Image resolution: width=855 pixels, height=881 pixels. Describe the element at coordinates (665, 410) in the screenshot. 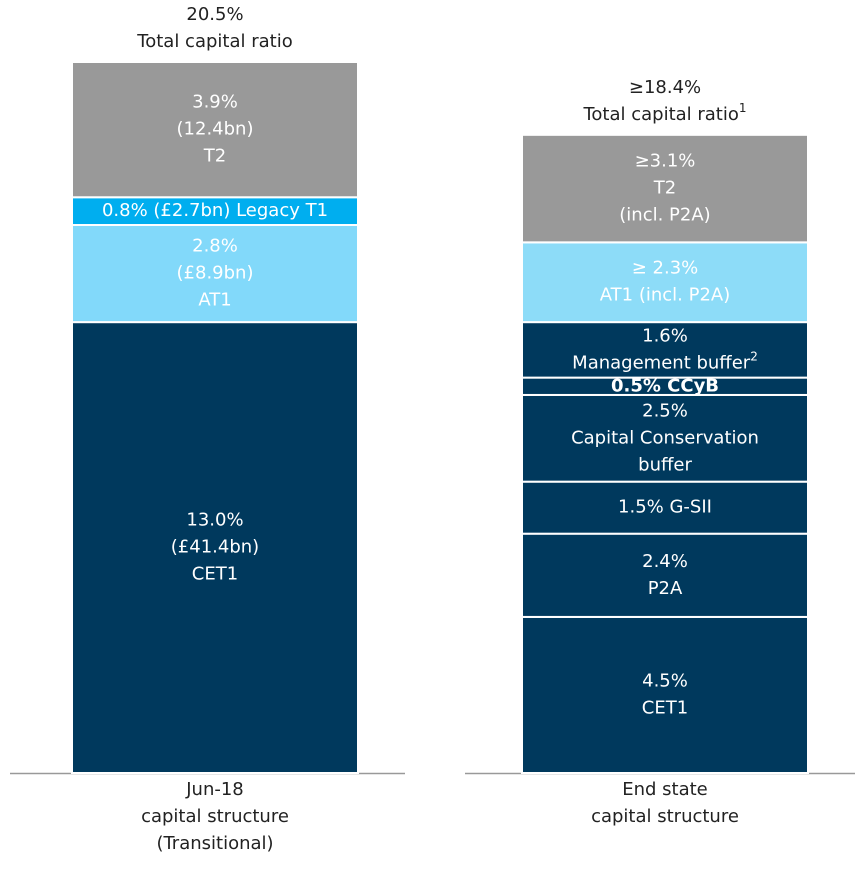

I see `segment-label: 2.5%` at that location.